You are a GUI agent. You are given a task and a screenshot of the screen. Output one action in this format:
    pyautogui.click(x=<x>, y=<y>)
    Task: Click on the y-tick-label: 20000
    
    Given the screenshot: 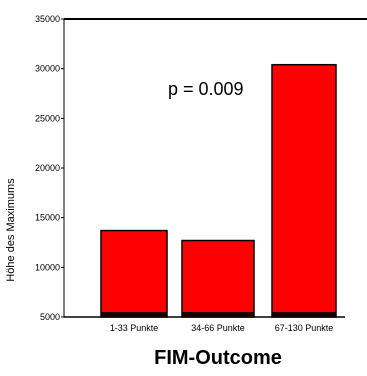 What is the action you would take?
    pyautogui.click(x=47, y=168)
    